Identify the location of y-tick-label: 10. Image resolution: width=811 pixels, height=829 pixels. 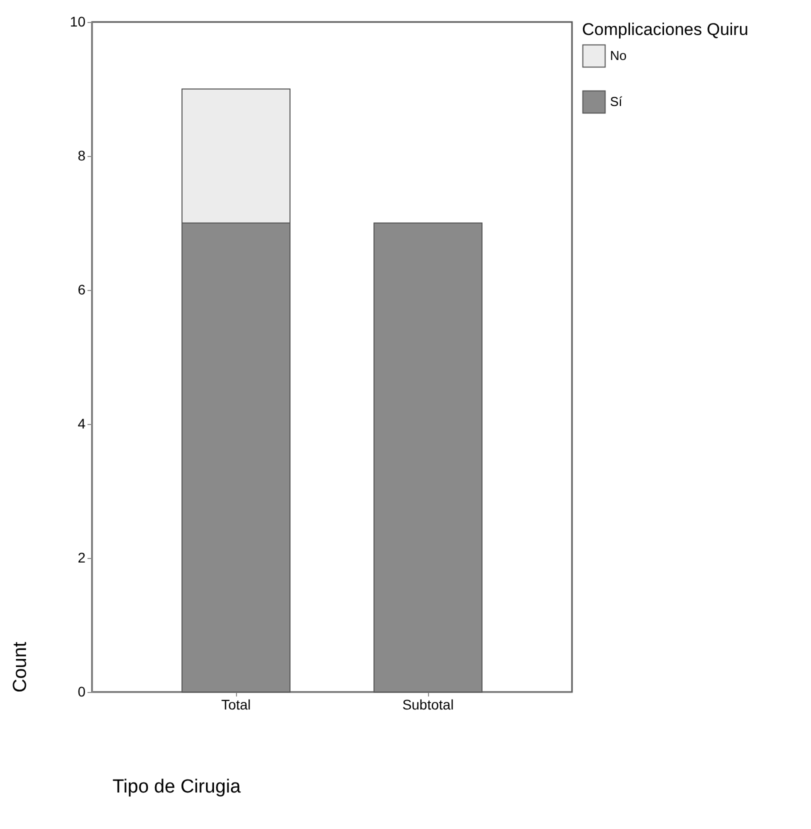
(78, 22).